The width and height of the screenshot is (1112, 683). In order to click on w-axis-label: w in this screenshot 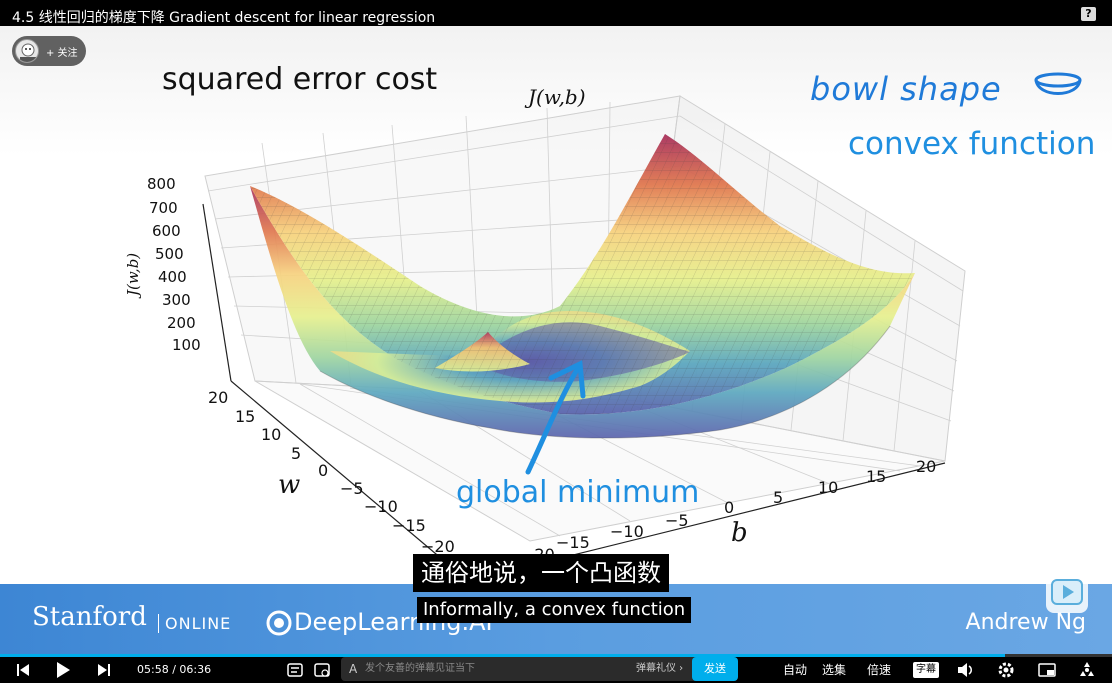, I will do `click(289, 485)`.